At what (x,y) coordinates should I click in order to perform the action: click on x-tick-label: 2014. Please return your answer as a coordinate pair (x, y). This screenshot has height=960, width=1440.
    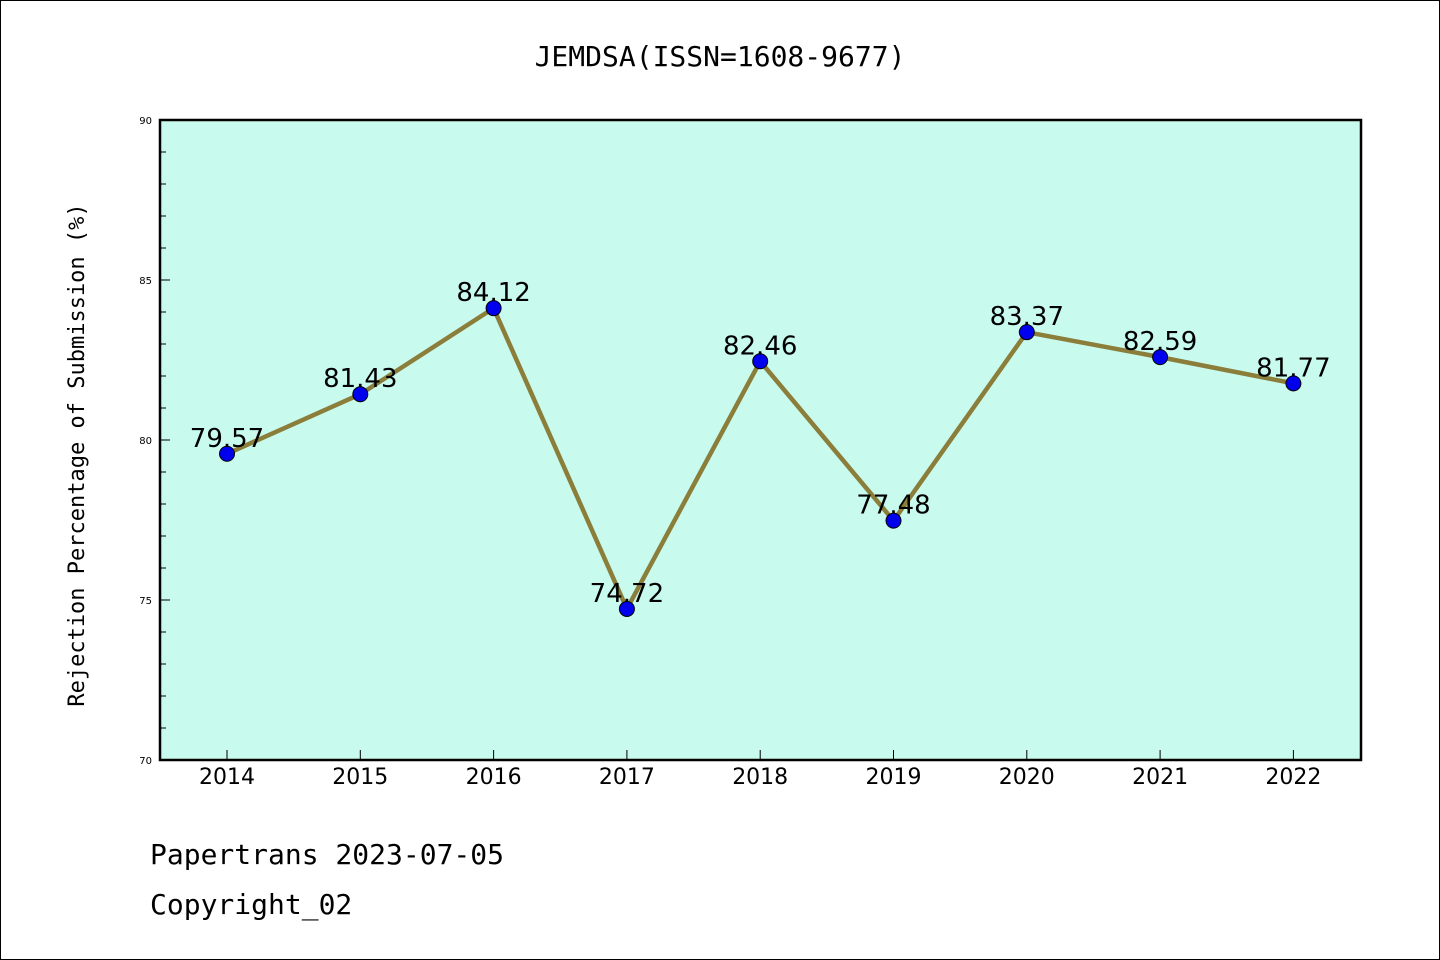
    Looking at the image, I should click on (227, 777).